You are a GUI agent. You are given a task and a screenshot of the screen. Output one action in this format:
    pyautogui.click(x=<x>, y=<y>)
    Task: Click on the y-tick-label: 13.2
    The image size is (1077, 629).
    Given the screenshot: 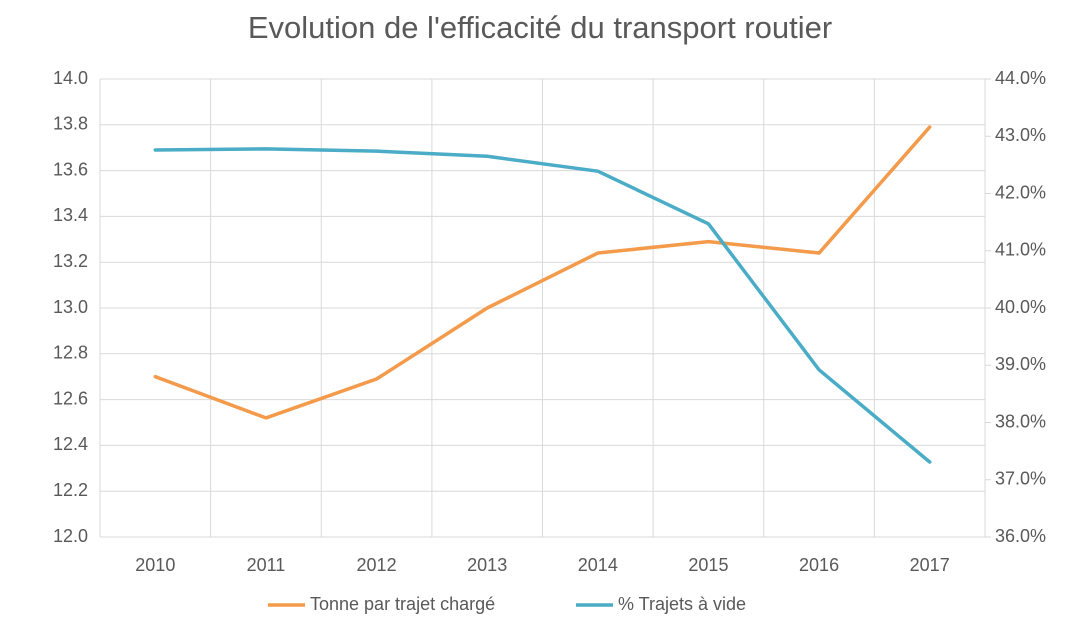 What is the action you would take?
    pyautogui.click(x=70, y=261)
    